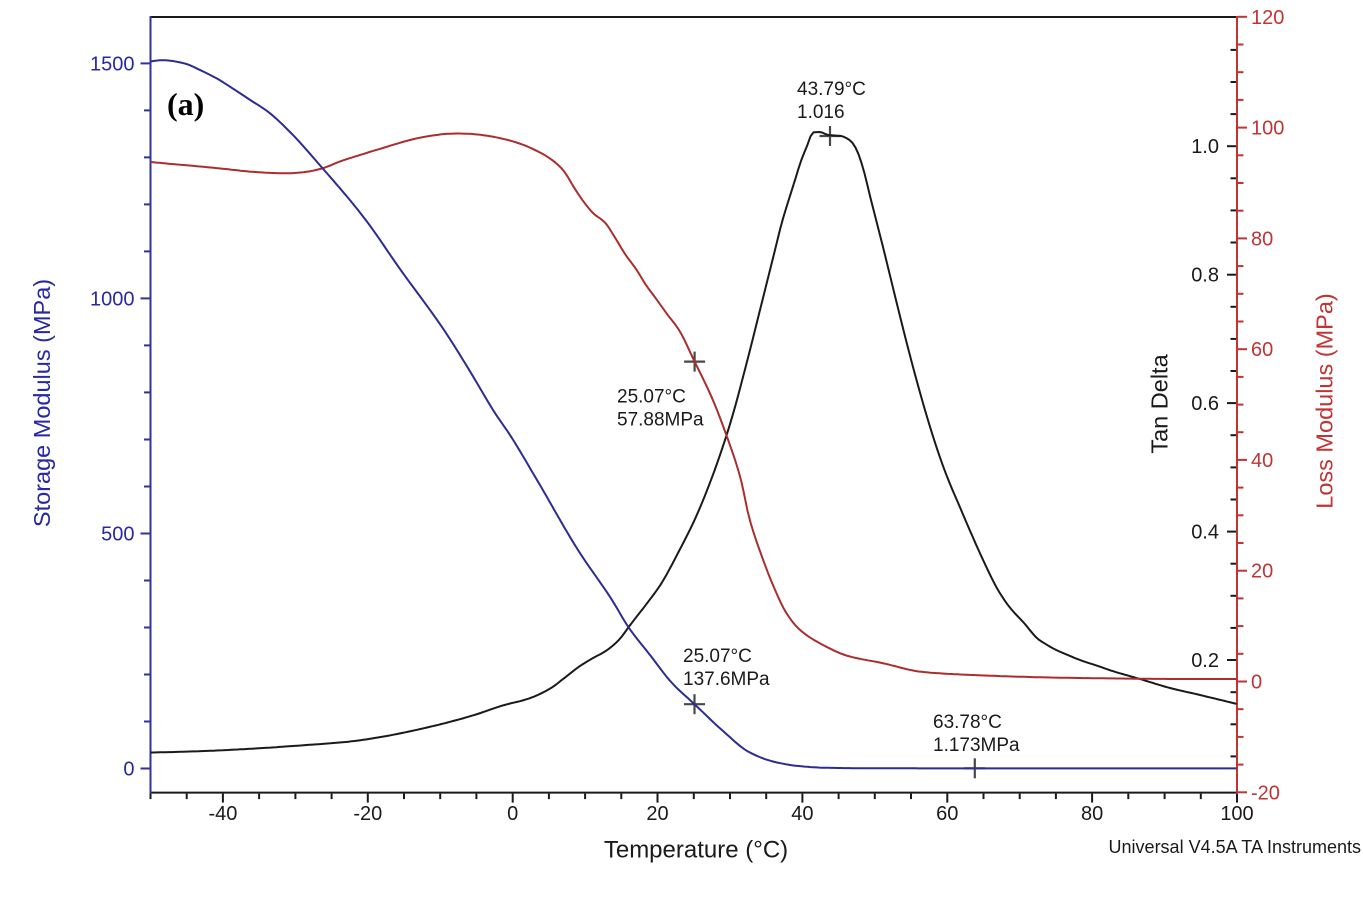 The width and height of the screenshot is (1363, 898). What do you see at coordinates (831, 89) in the screenshot?
I see `svg-text: 43.79°C` at bounding box center [831, 89].